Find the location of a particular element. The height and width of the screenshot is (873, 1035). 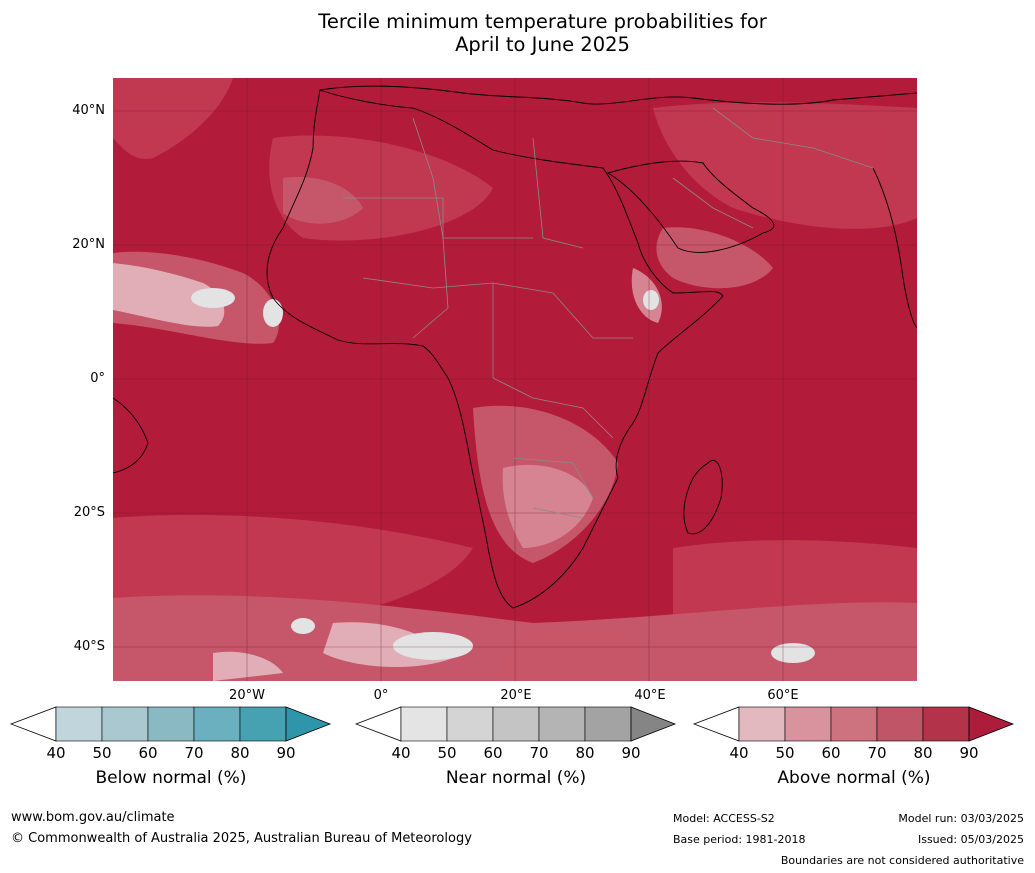

colorbar-above-swatches is located at coordinates (853, 724).